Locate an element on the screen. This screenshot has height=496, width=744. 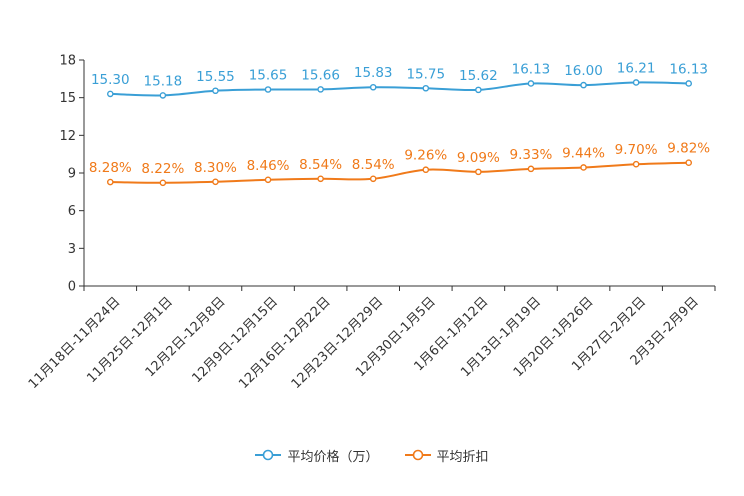
data-label: 9.09% is located at coordinates (478, 158).